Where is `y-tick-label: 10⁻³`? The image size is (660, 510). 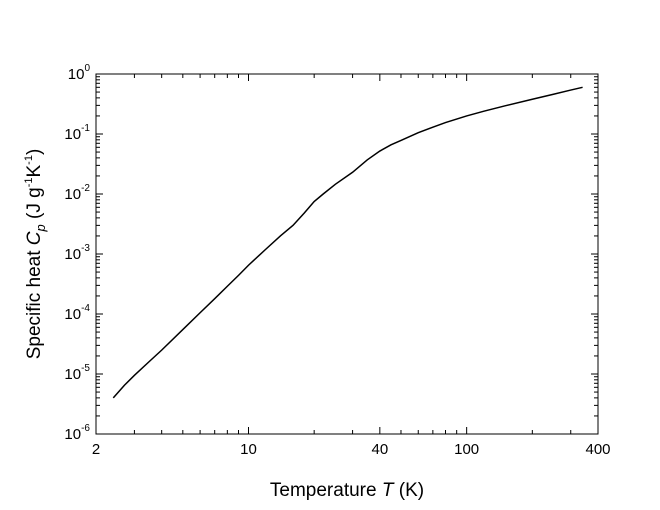 y-tick-label: 10⁻³ is located at coordinates (77, 253).